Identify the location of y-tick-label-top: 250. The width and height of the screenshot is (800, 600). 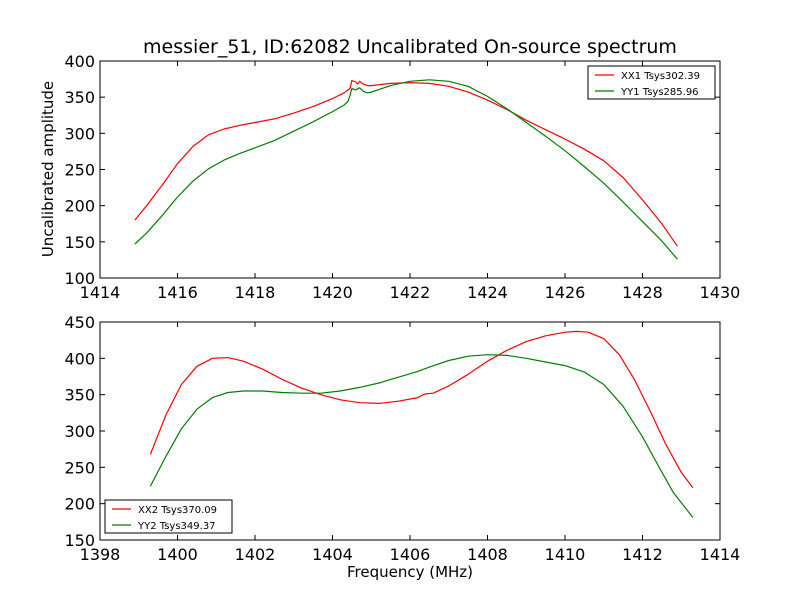
(79, 170).